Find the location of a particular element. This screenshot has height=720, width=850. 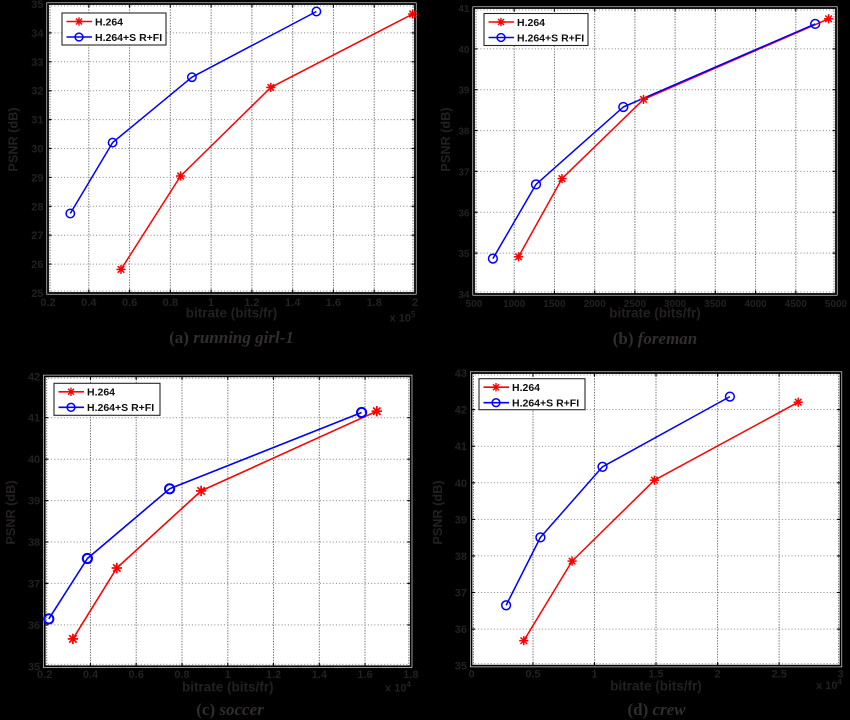

svg-text: 29 is located at coordinates (37, 178).